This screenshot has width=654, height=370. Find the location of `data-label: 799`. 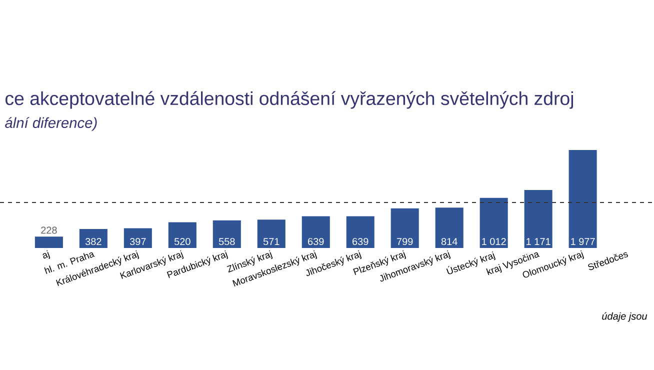

data-label: 799 is located at coordinates (405, 242).